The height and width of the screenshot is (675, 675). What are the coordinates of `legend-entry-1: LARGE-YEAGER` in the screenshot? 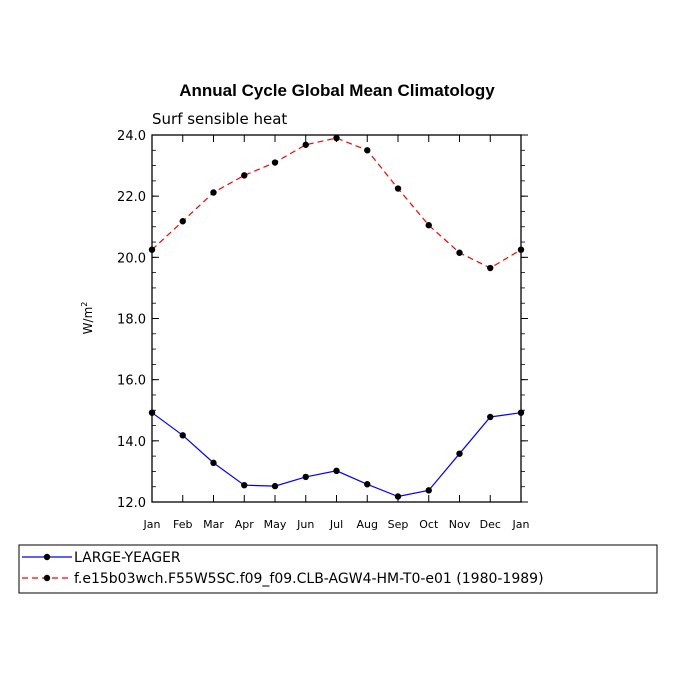 It's located at (127, 558).